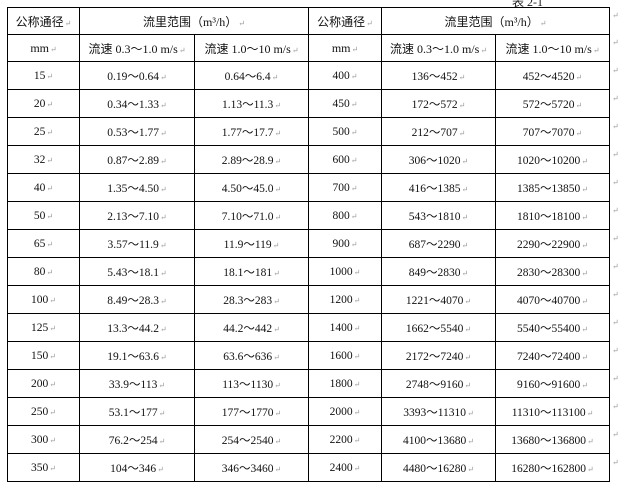  What do you see at coordinates (552, 327) in the screenshot?
I see `flow-high-cell: 5540～55400` at bounding box center [552, 327].